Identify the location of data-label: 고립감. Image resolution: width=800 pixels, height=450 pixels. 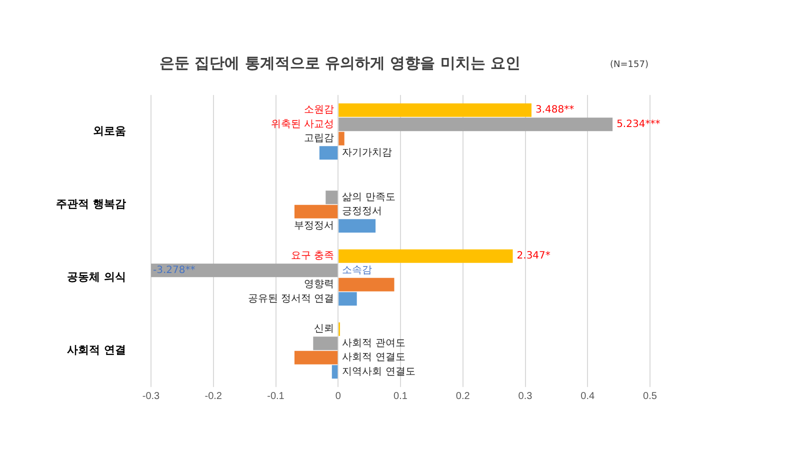
(319, 138).